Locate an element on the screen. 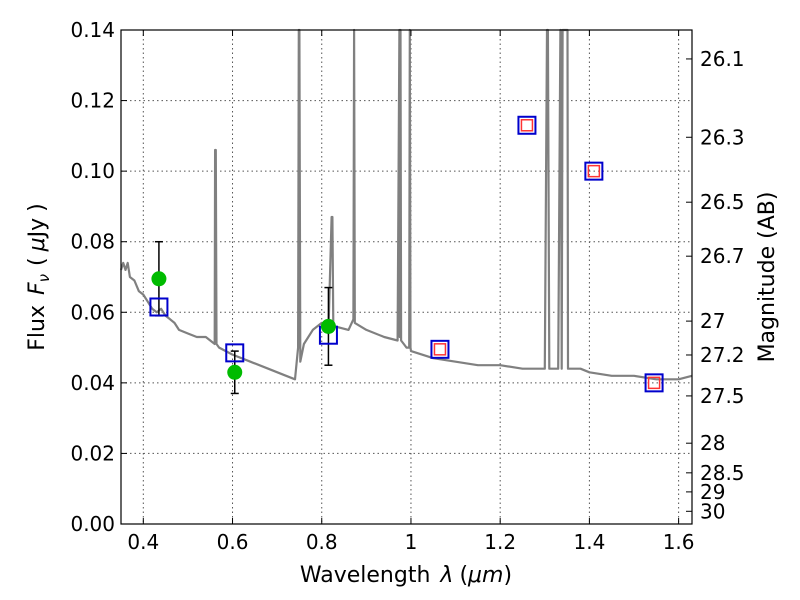 The width and height of the screenshot is (800, 600). y-axis-label: FluxFν(μJy) is located at coordinates (39, 276).